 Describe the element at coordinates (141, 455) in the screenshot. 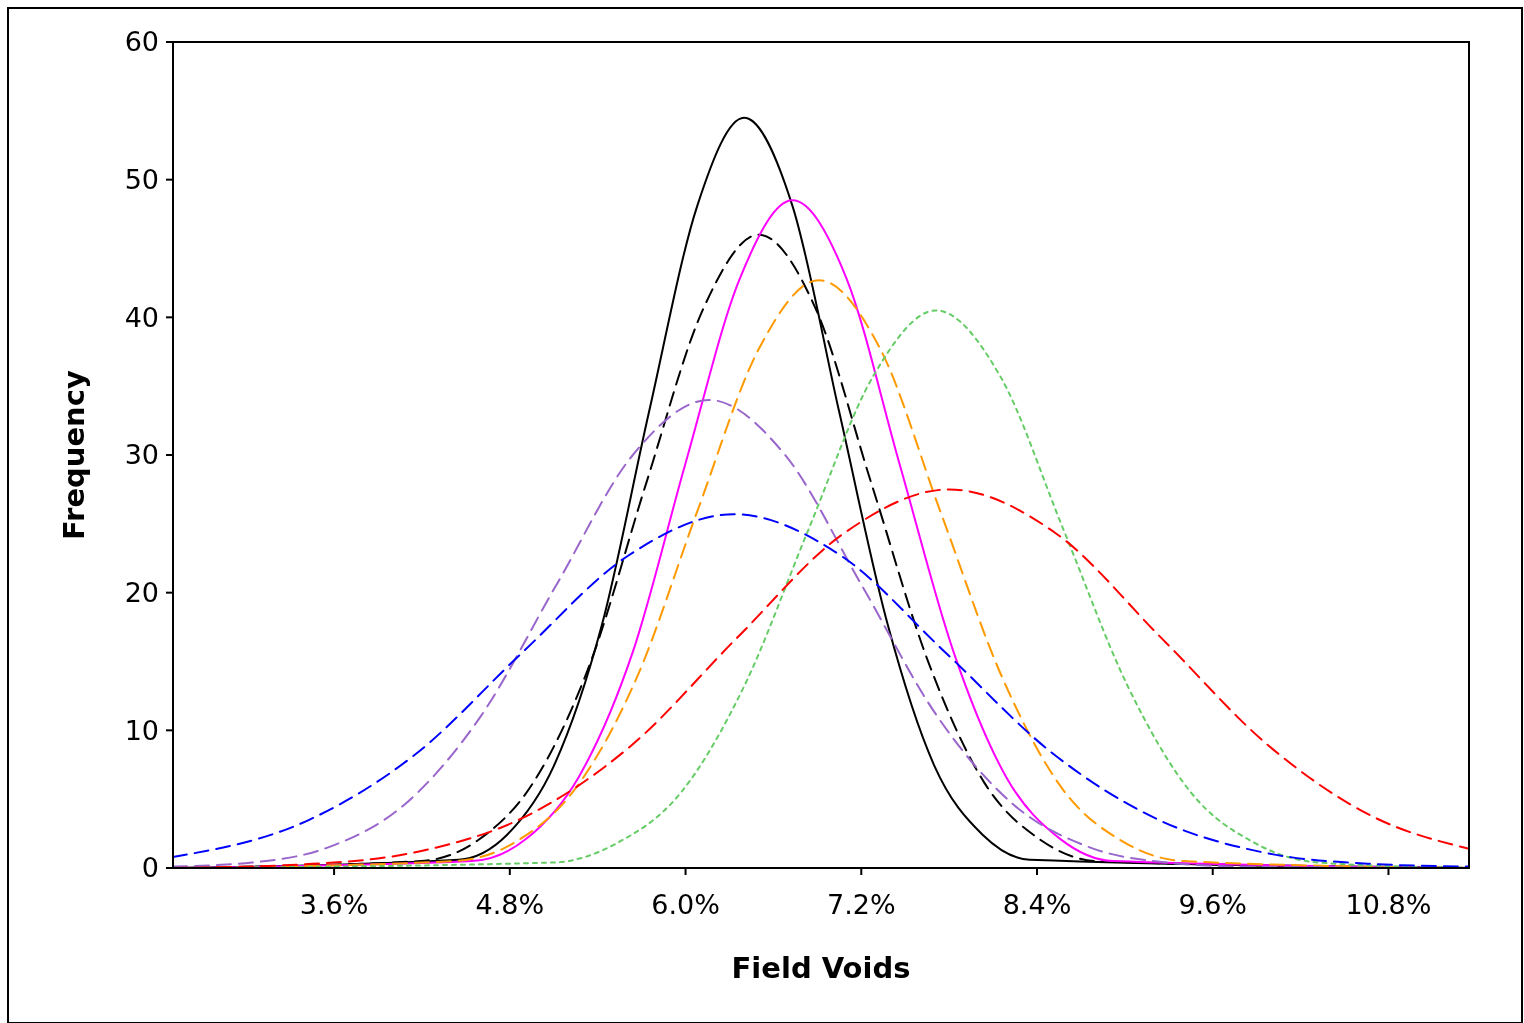

I see `y-tick-label: 30` at that location.